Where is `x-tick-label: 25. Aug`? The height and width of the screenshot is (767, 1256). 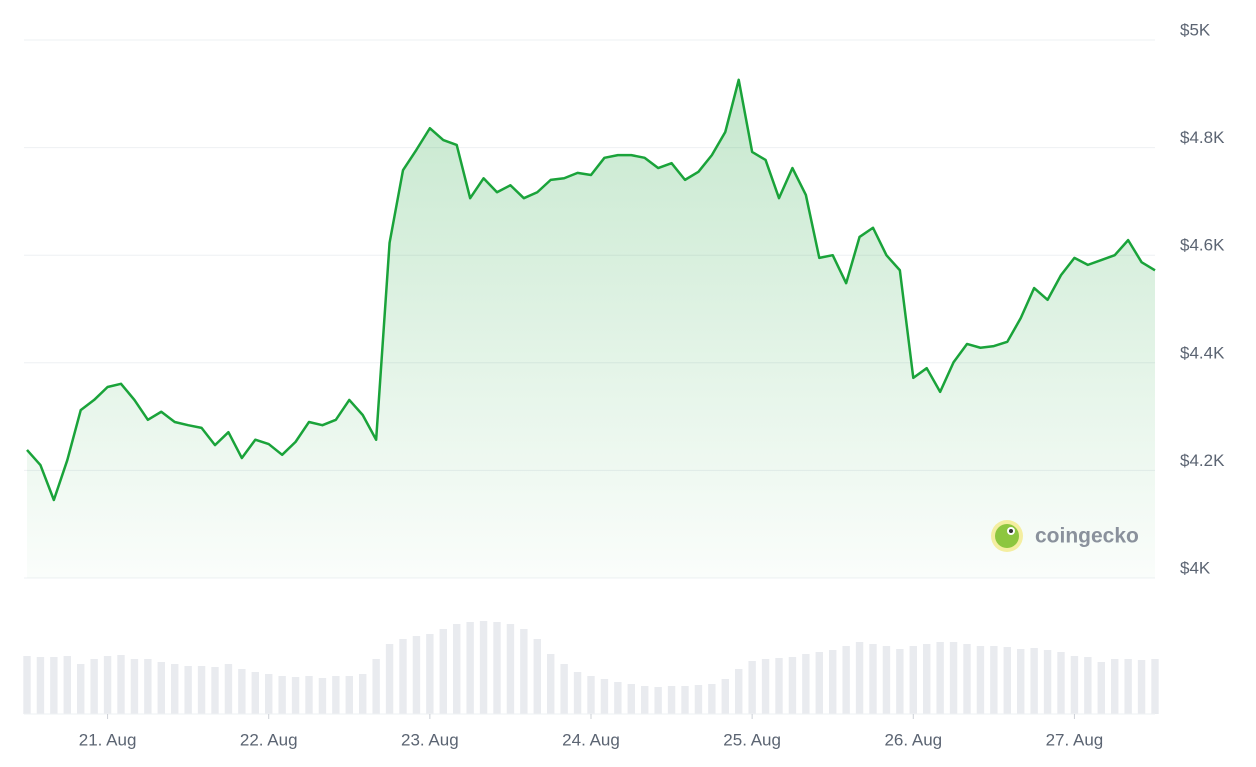 x-tick-label: 25. Aug is located at coordinates (752, 739).